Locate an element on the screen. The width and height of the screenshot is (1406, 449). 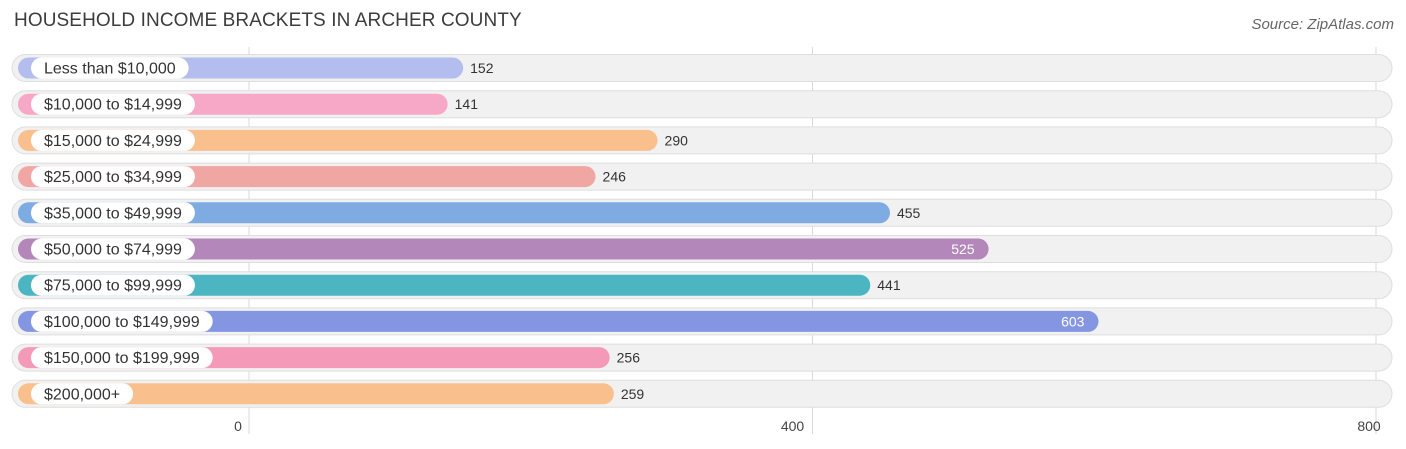
bar-row: $50,000 to $74,999 525 is located at coordinates (702, 249).